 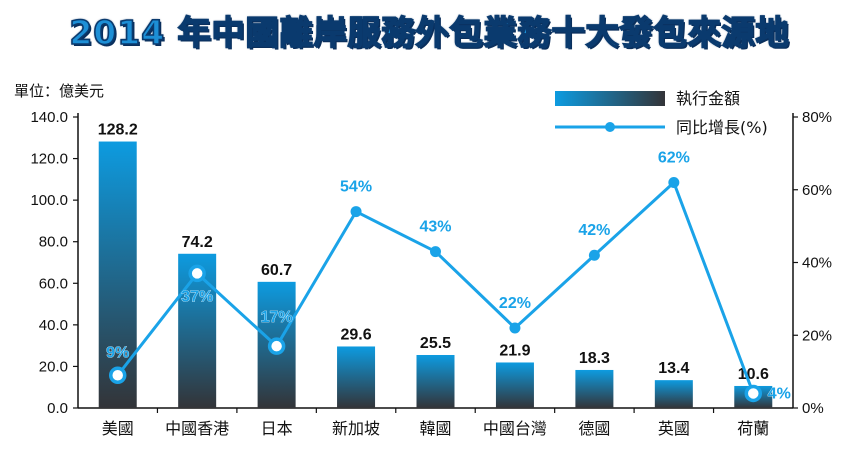 What do you see at coordinates (118, 130) in the screenshot?
I see `bar-value-label: 128.2` at bounding box center [118, 130].